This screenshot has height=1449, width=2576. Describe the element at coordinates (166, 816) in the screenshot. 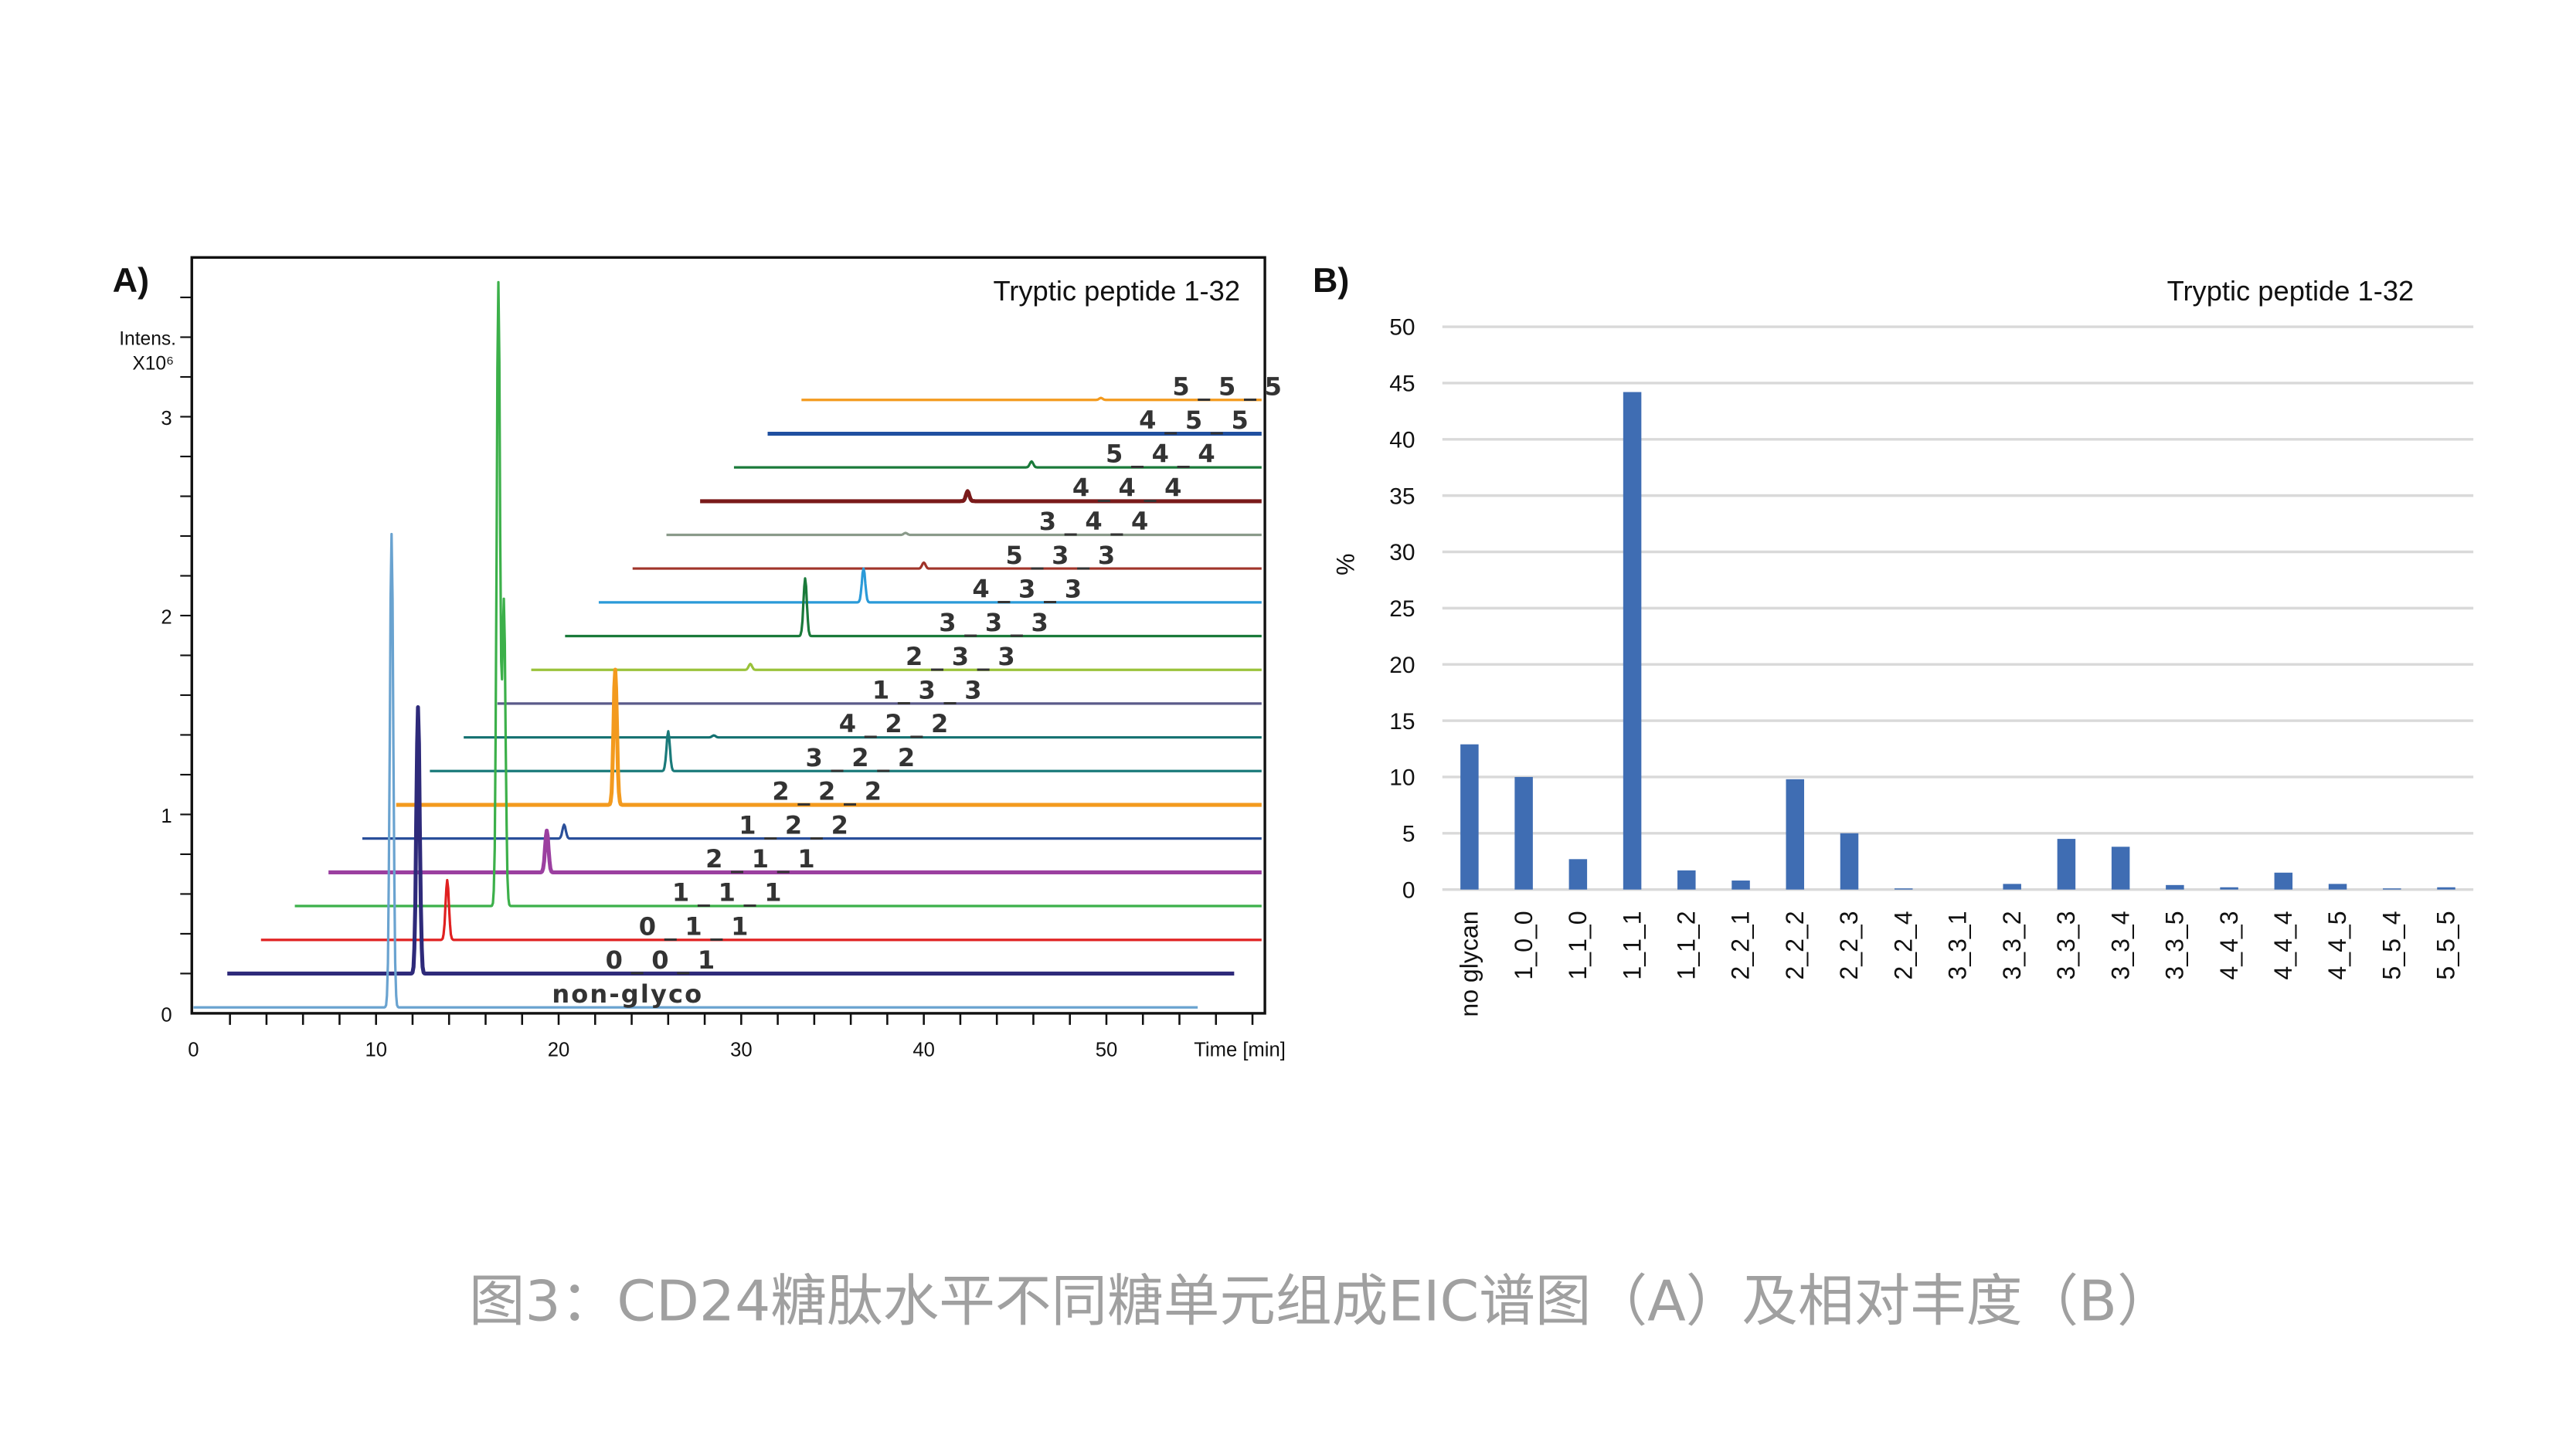

I see `y-tick-label: 1` at that location.